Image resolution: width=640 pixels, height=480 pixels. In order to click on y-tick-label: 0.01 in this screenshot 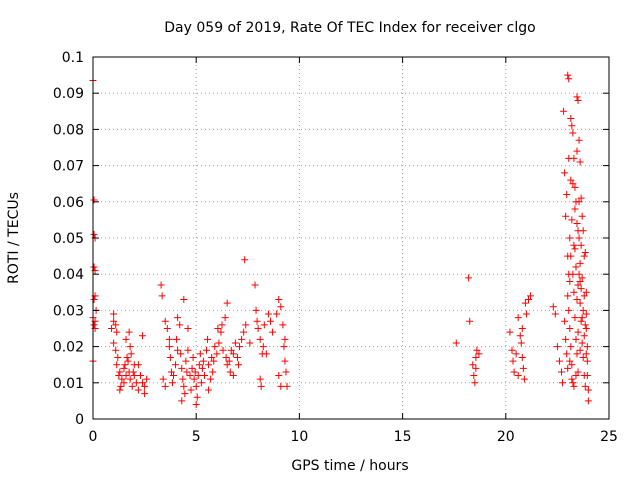, I will do `click(68, 384)`.